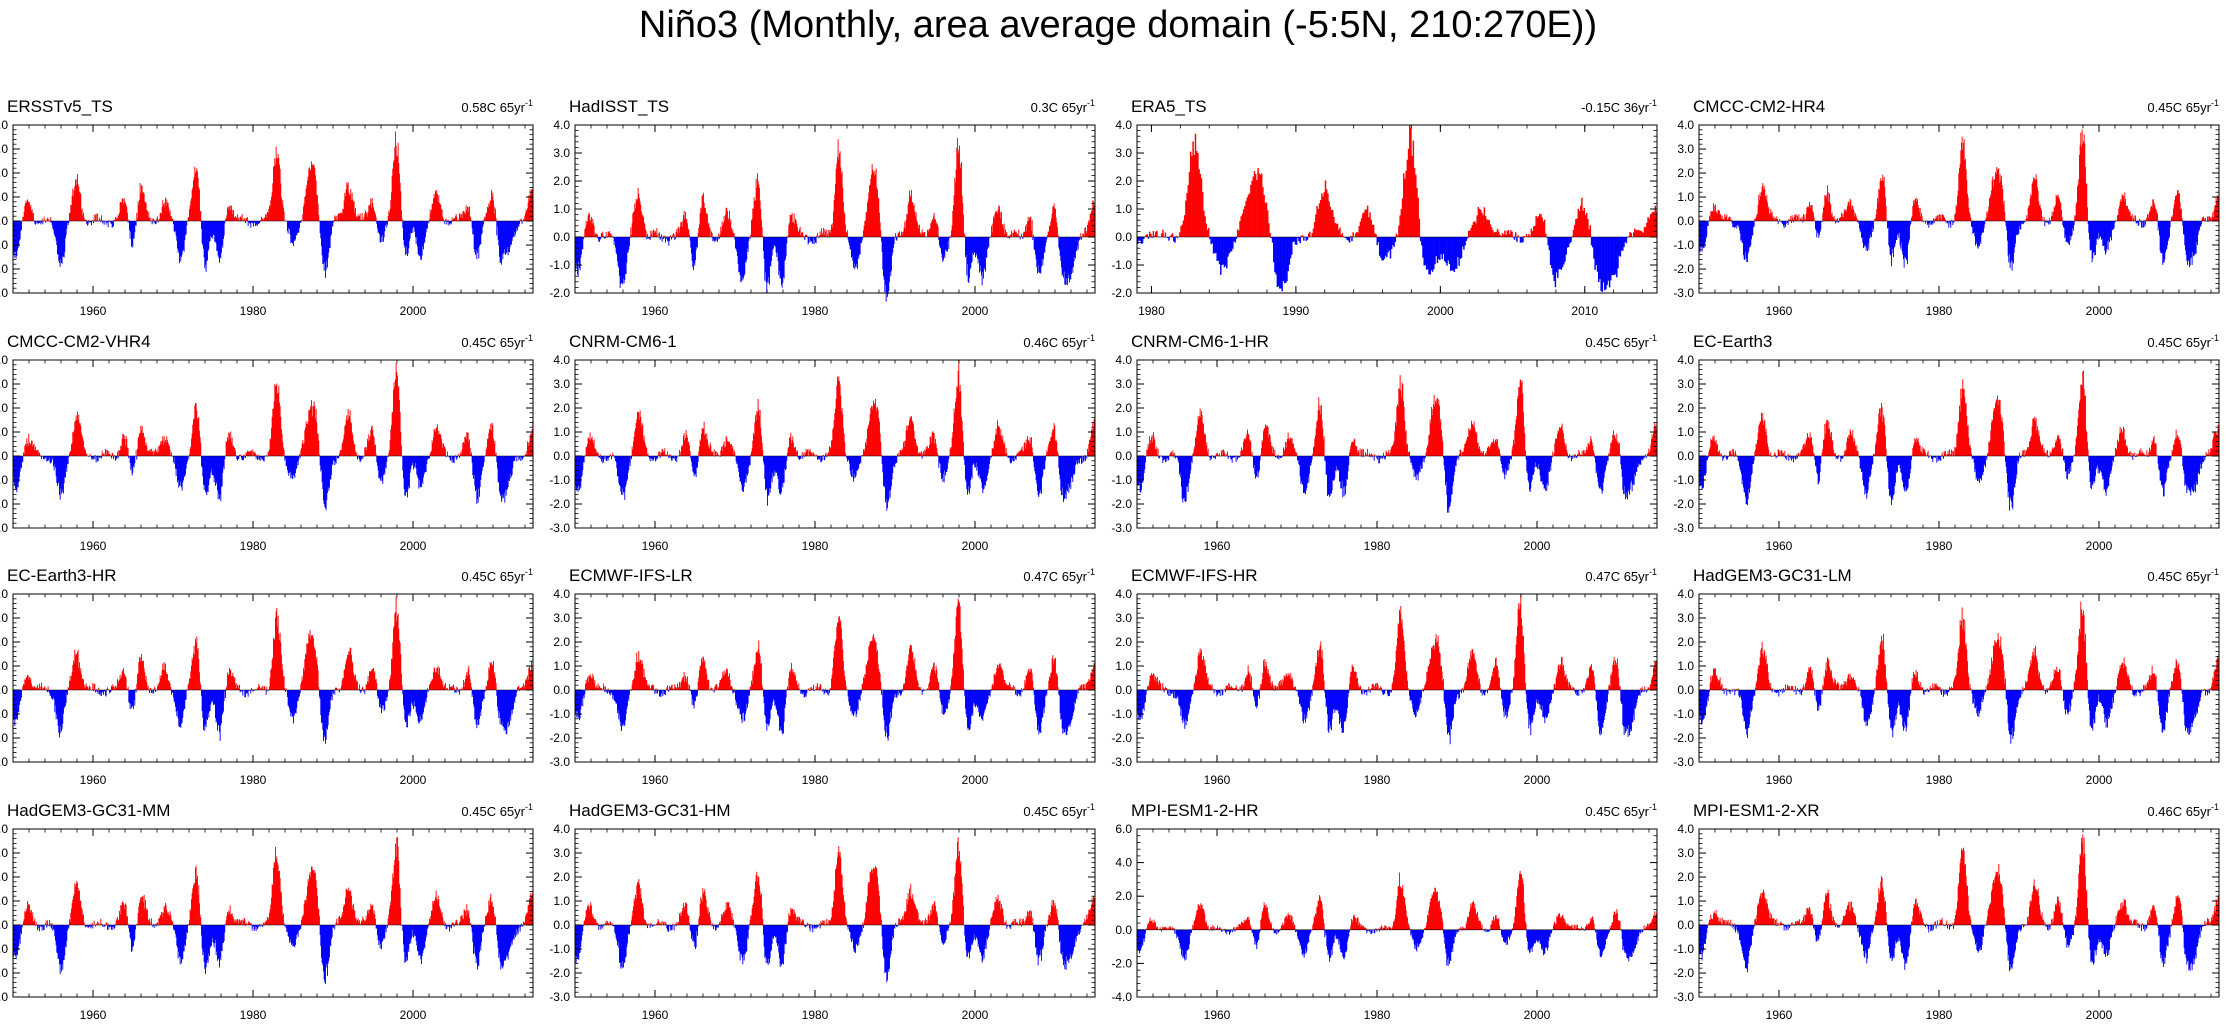 The height and width of the screenshot is (1027, 2236). I want to click on y-tick-label: 0.0, so click(4, 456).